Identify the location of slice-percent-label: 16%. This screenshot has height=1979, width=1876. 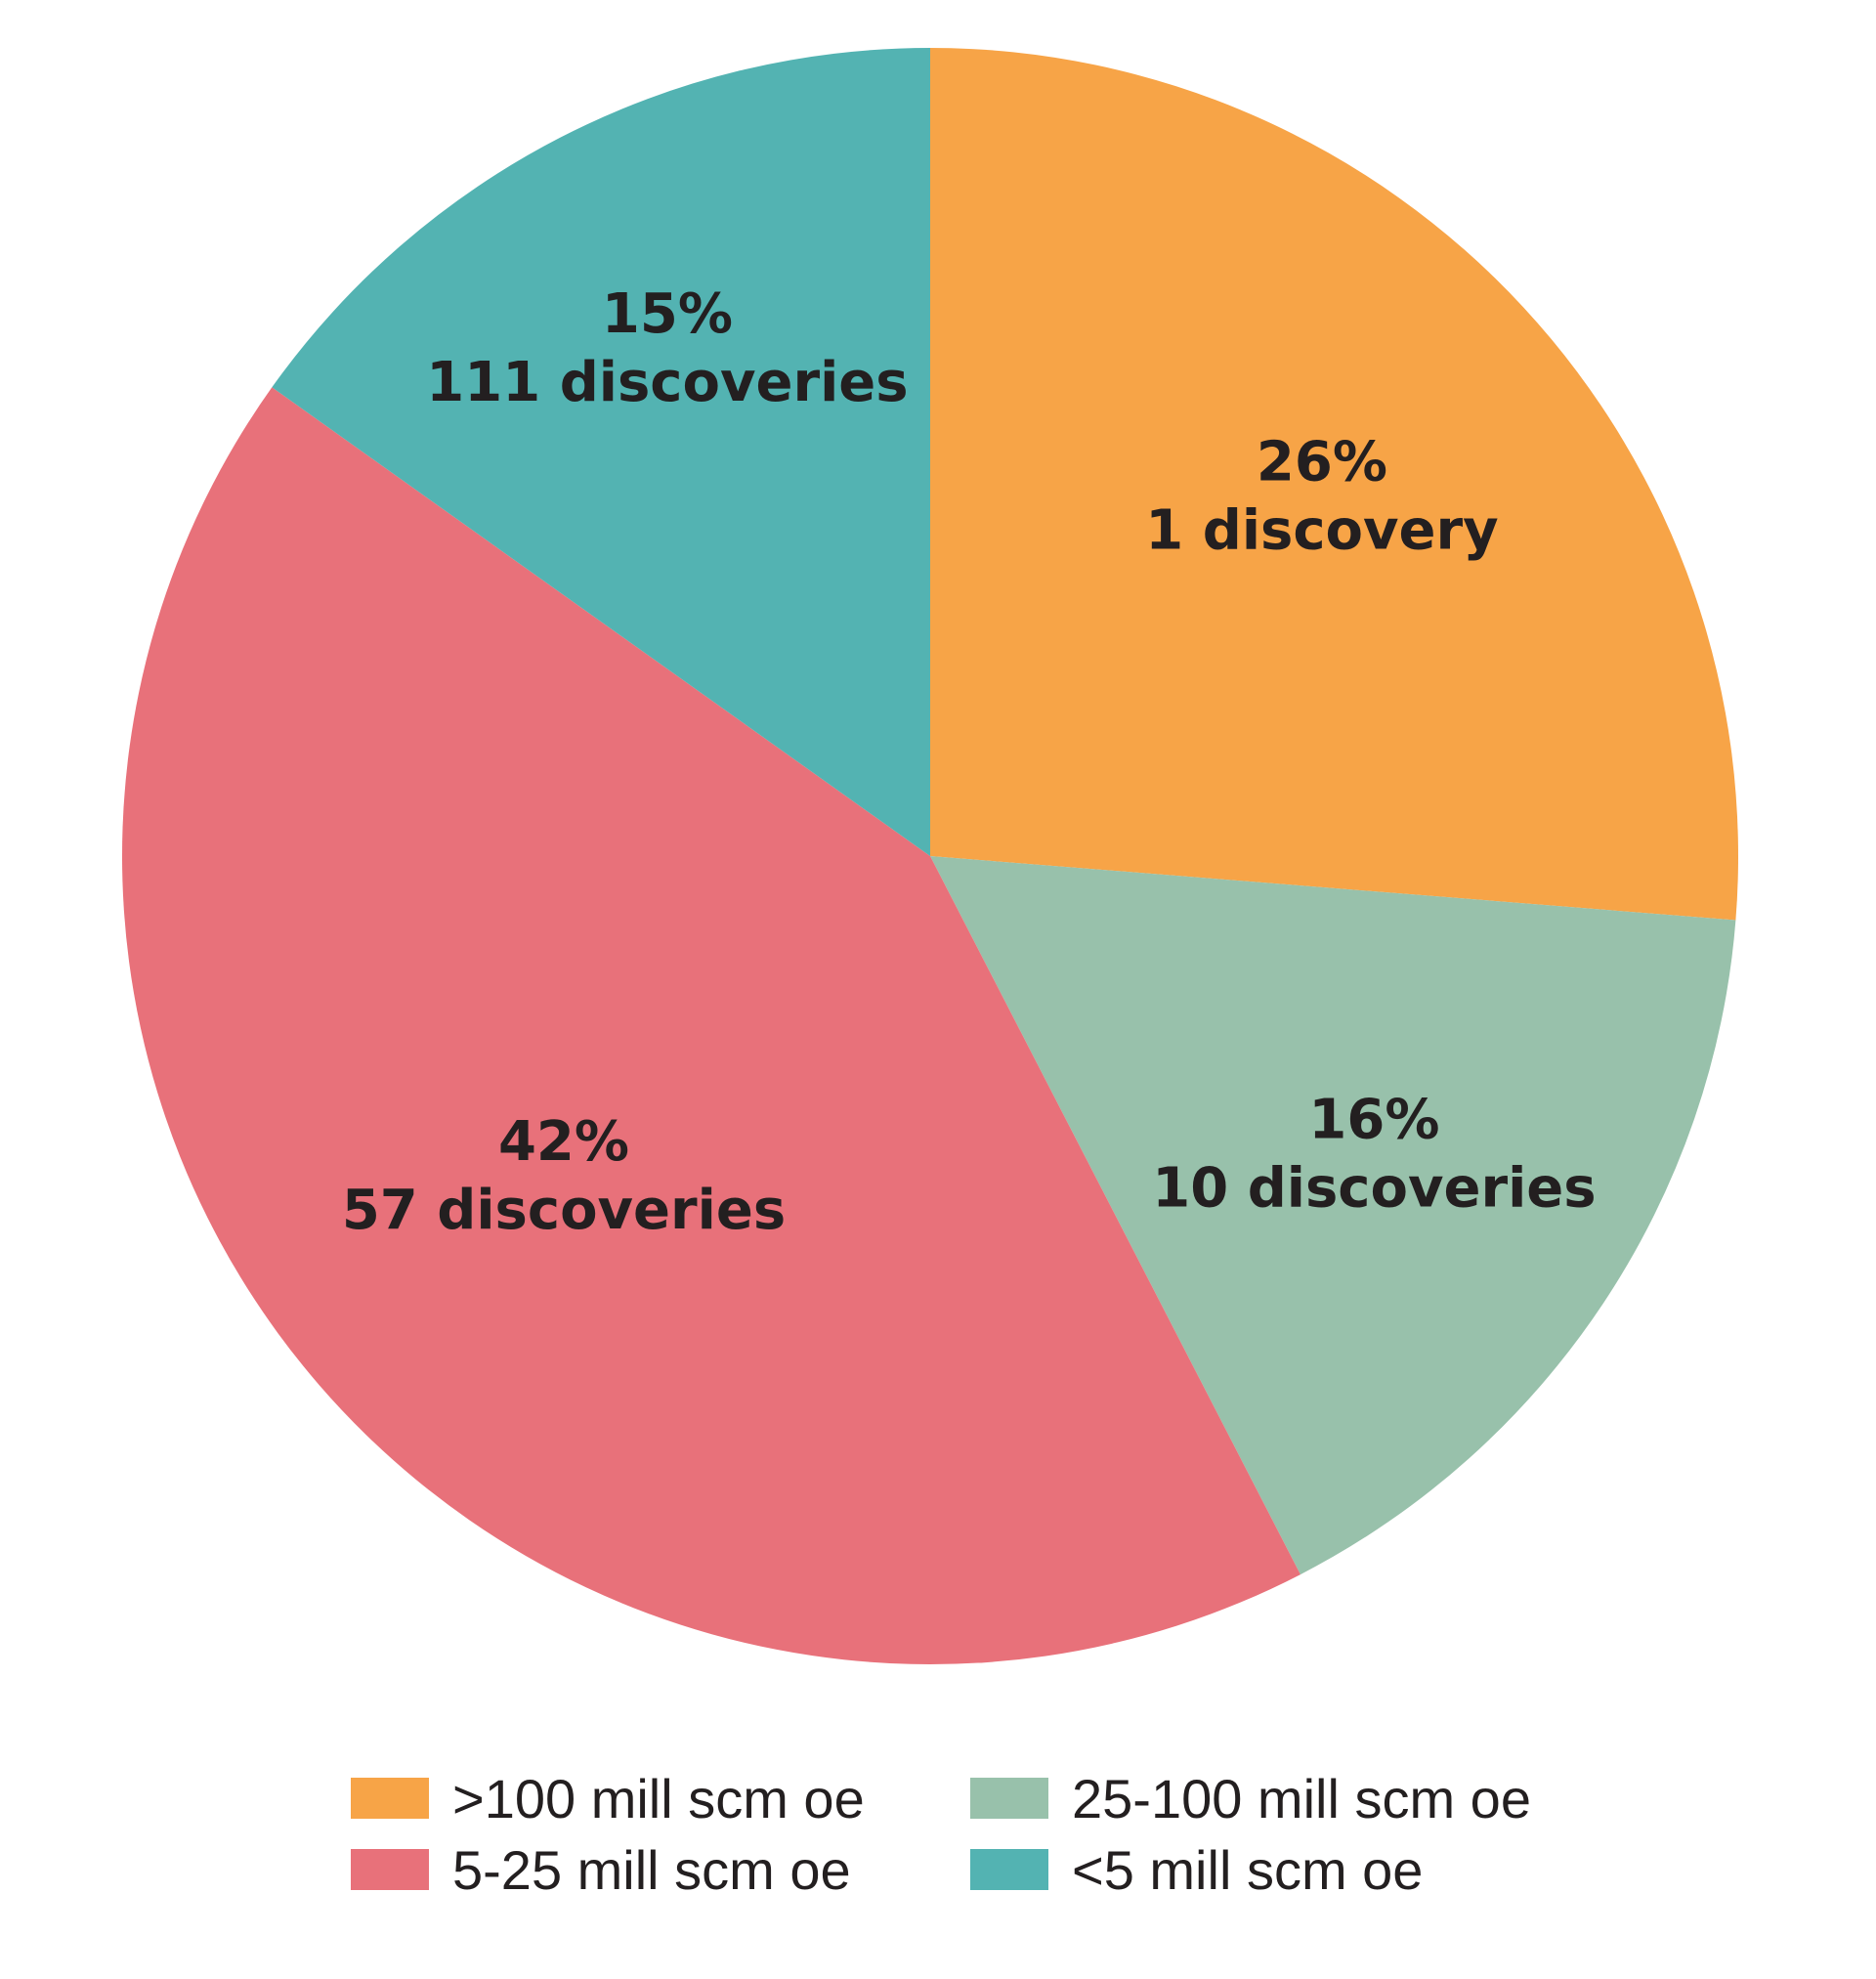
(1373, 1119).